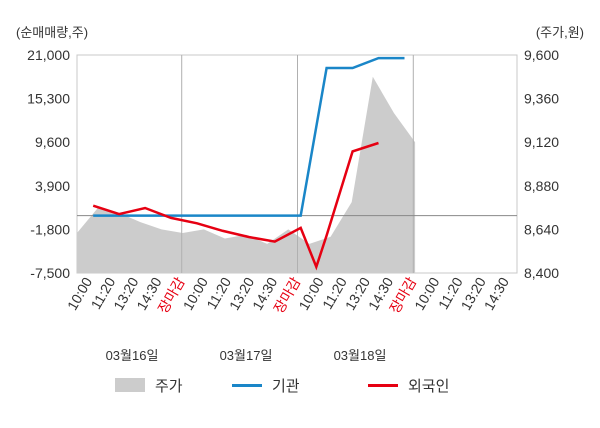 This screenshot has height=428, width=600. What do you see at coordinates (541, 186) in the screenshot?
I see `right-tick-label: 8,880` at bounding box center [541, 186].